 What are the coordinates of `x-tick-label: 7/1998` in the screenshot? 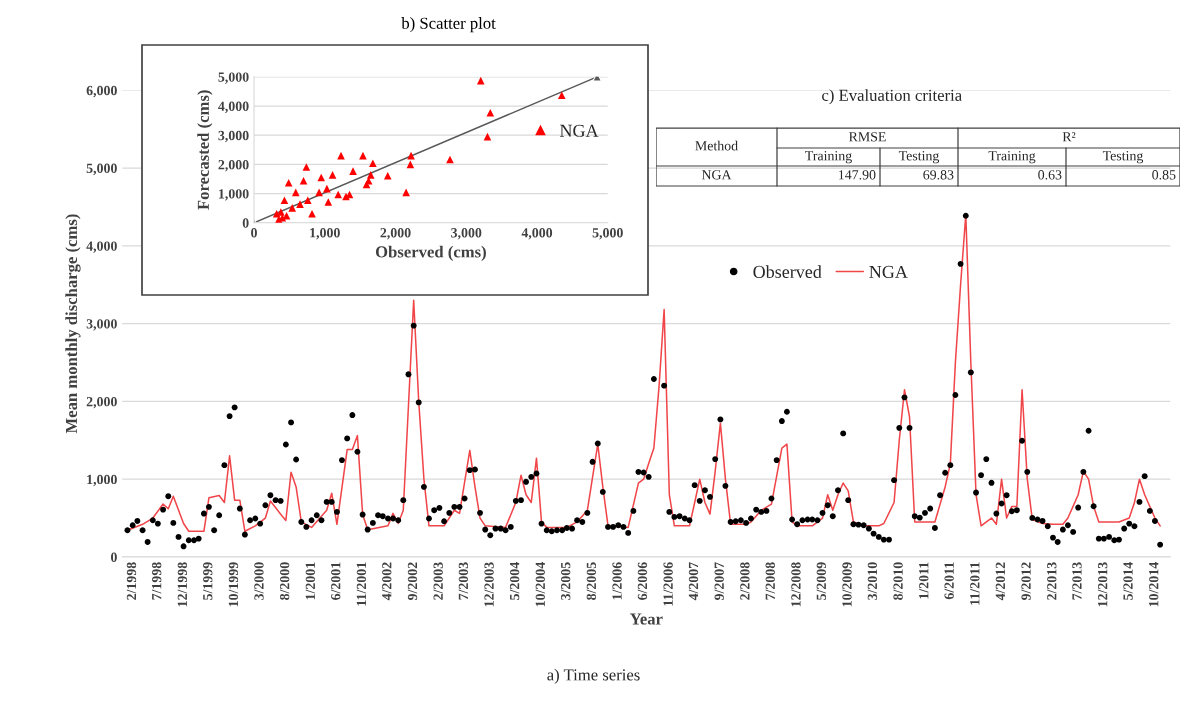 It's located at (156, 581).